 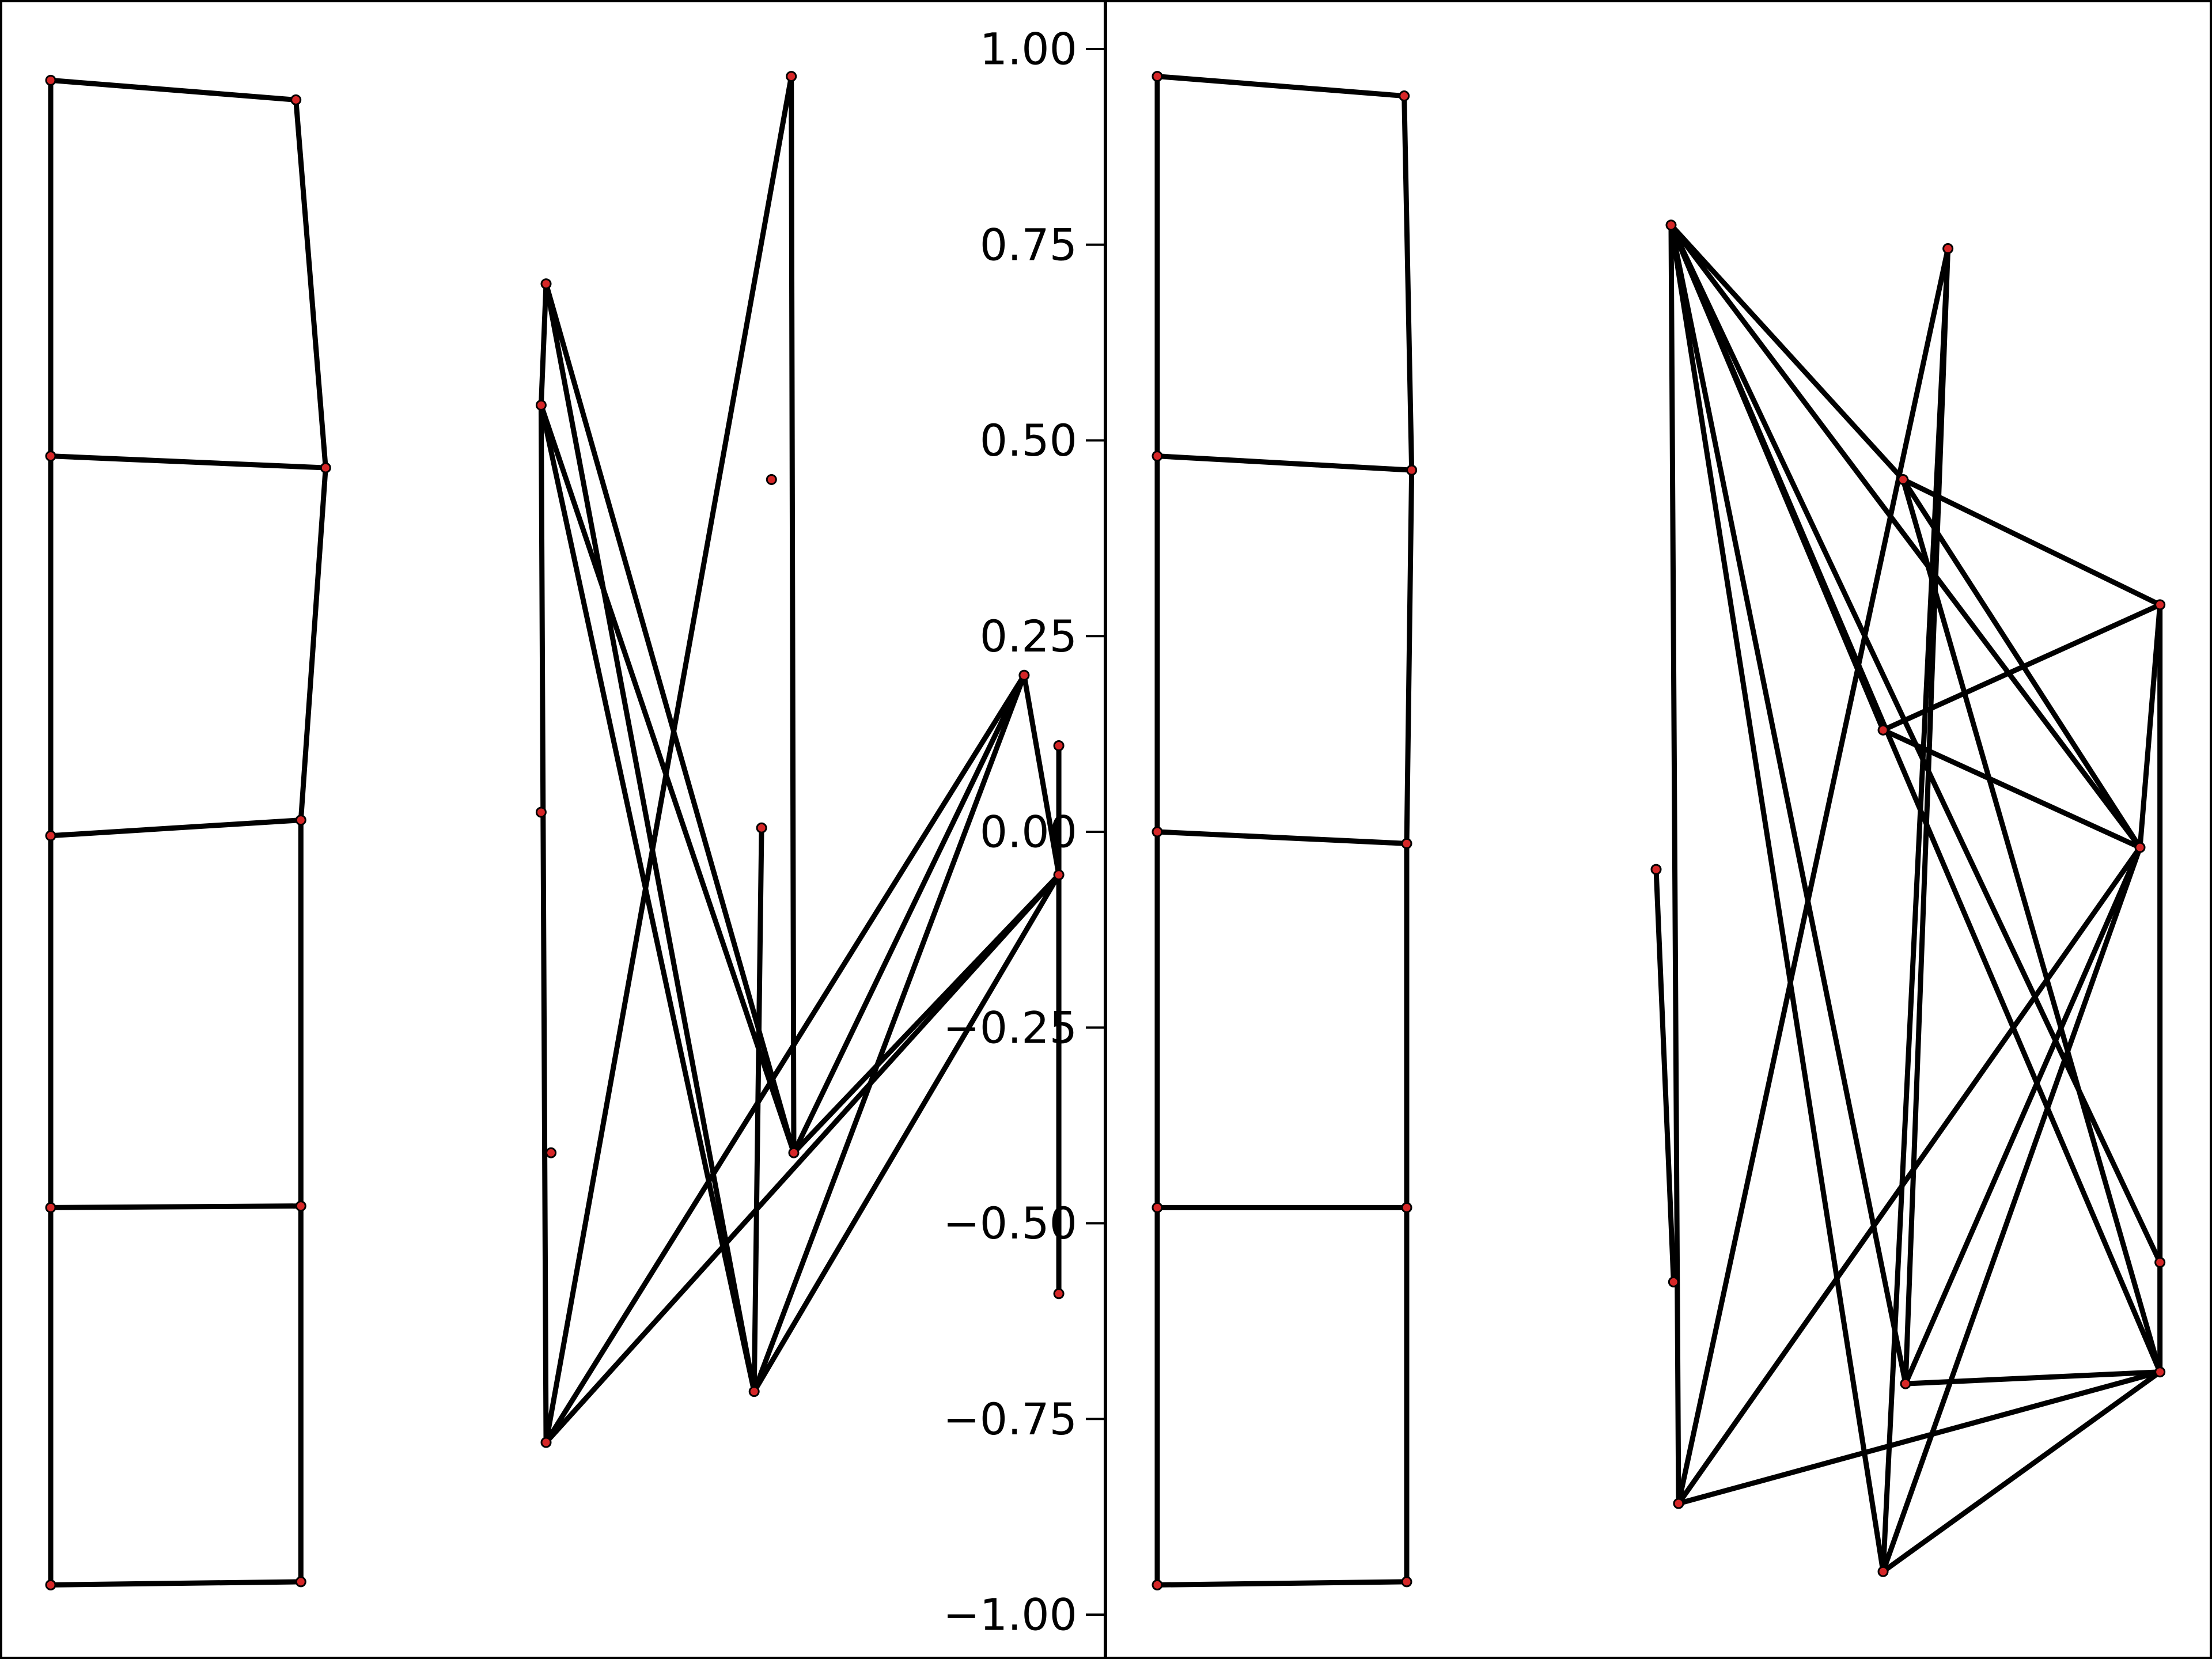 What do you see at coordinates (1010, 1027) in the screenshot?
I see `y-tick-label-5: −0.25` at bounding box center [1010, 1027].